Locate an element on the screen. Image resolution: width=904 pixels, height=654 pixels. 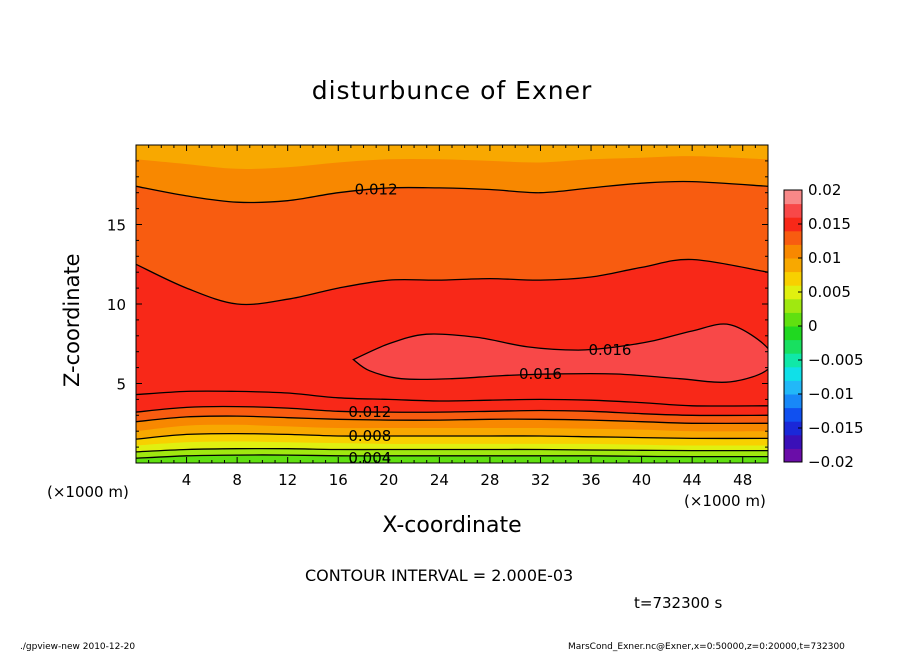
x-tick-label: 44 is located at coordinates (692, 480).